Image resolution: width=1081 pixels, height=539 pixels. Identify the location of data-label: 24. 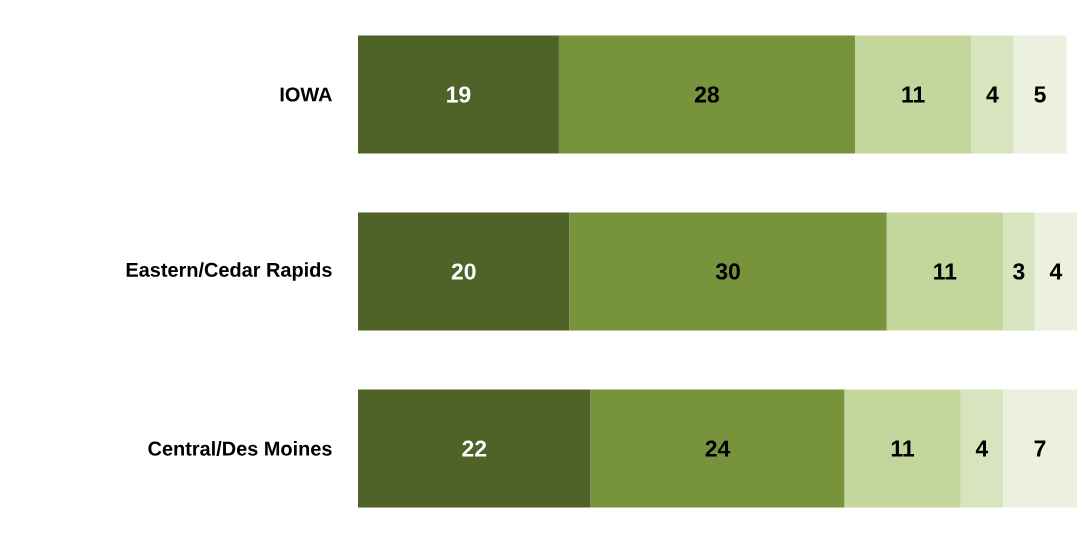
(718, 448).